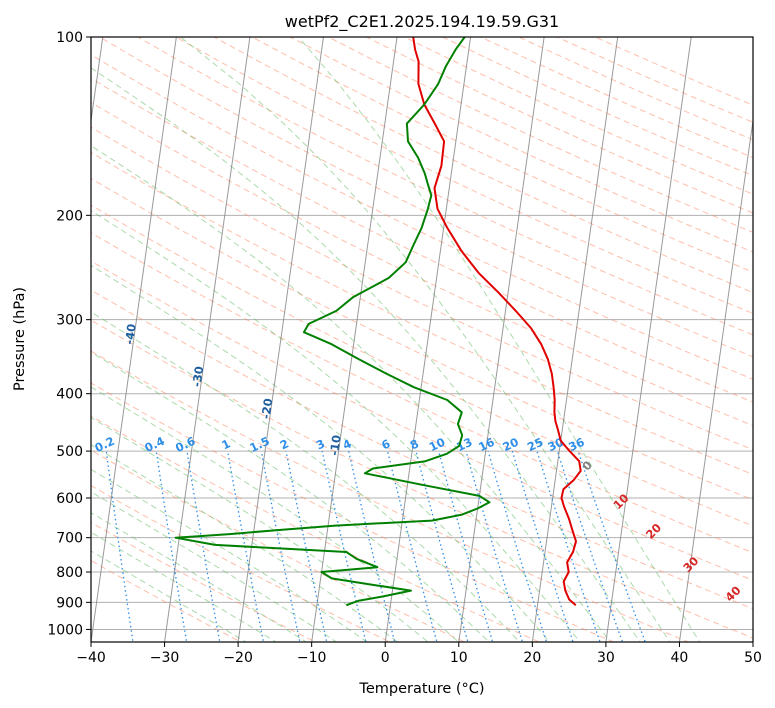 Image resolution: width=775 pixels, height=708 pixels. I want to click on isotherm-label: -30, so click(198, 376).